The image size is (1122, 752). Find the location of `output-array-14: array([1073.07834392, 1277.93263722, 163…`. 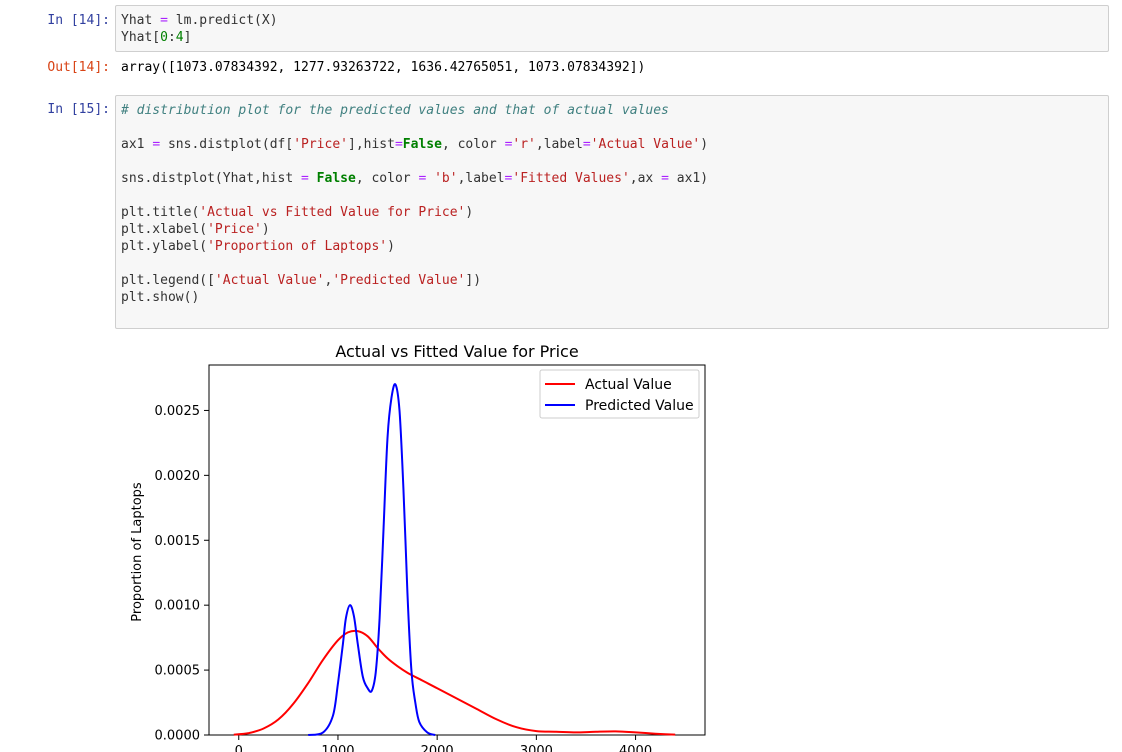

output-array-14: array([1073.07834392, 1277.93263722, 163… is located at coordinates (383, 67).